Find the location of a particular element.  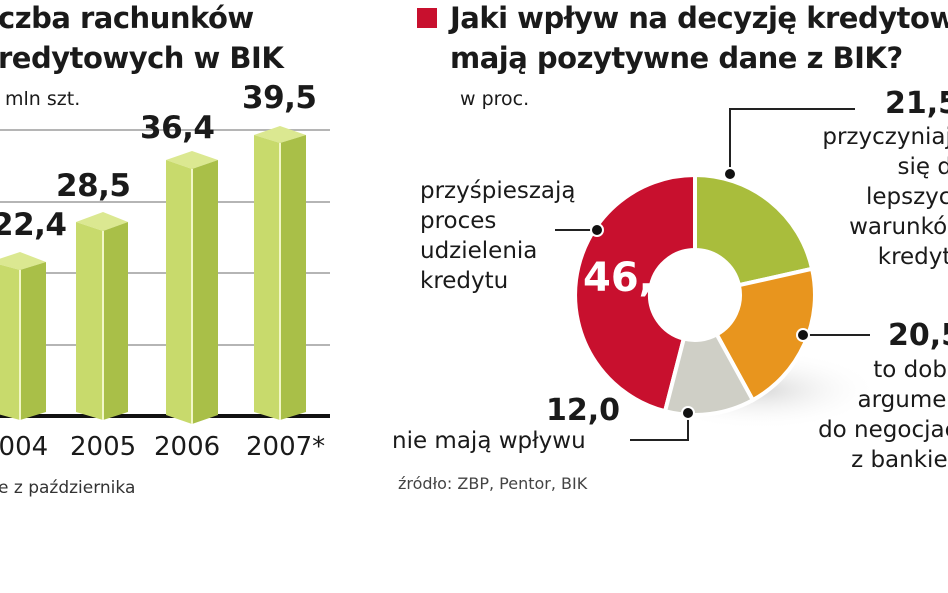

bar-value-2004: 22,4 is located at coordinates (33, 225).